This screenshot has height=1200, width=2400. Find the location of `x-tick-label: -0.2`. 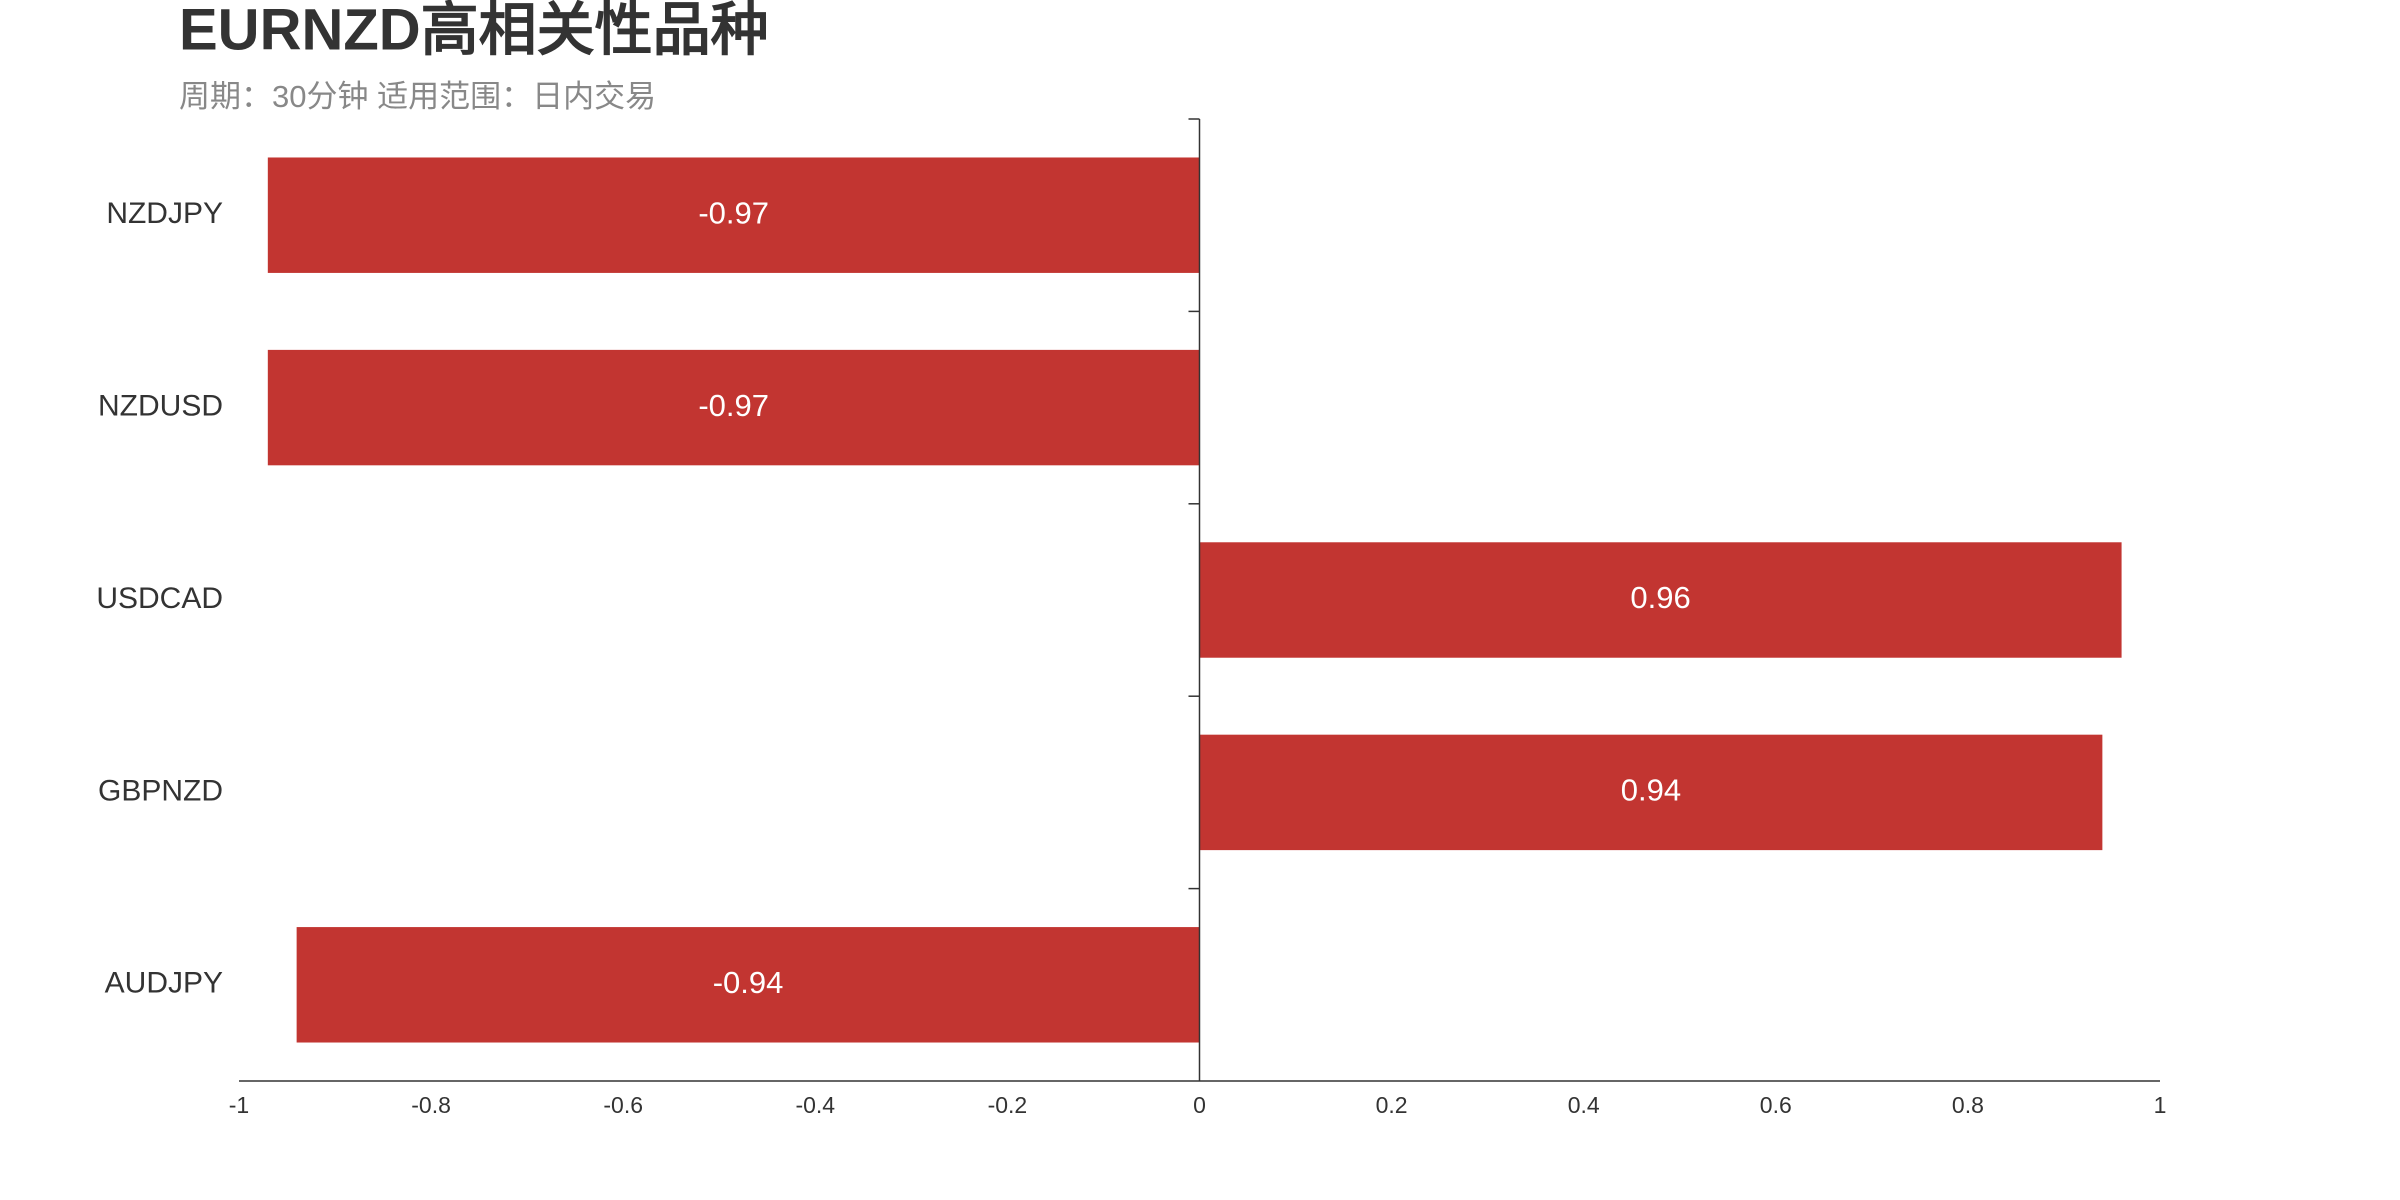

x-tick-label: -0.2 is located at coordinates (1008, 1105).